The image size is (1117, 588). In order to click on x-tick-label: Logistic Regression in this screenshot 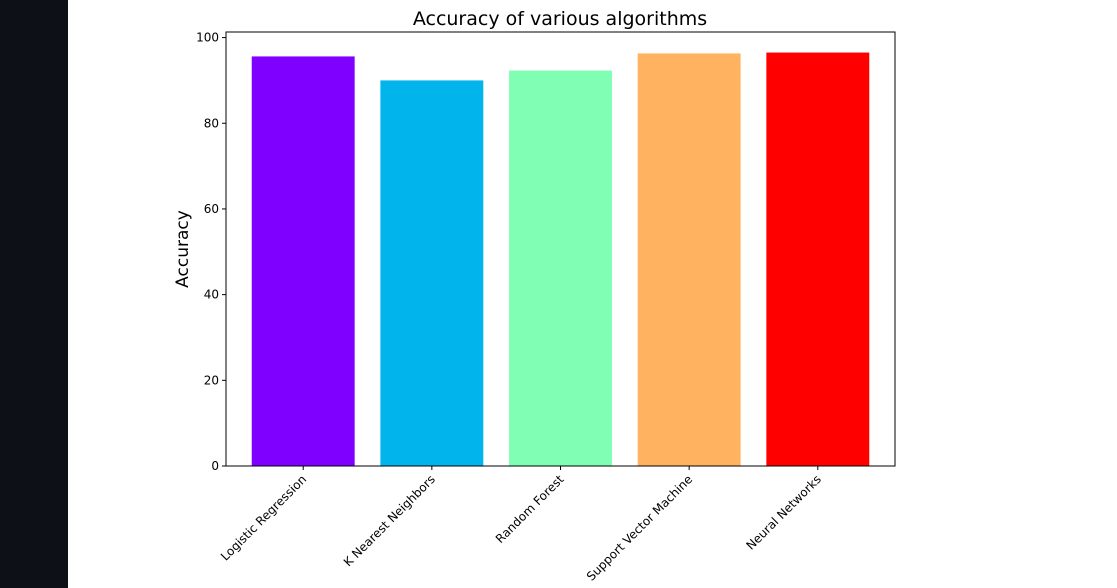, I will do `click(263, 517)`.